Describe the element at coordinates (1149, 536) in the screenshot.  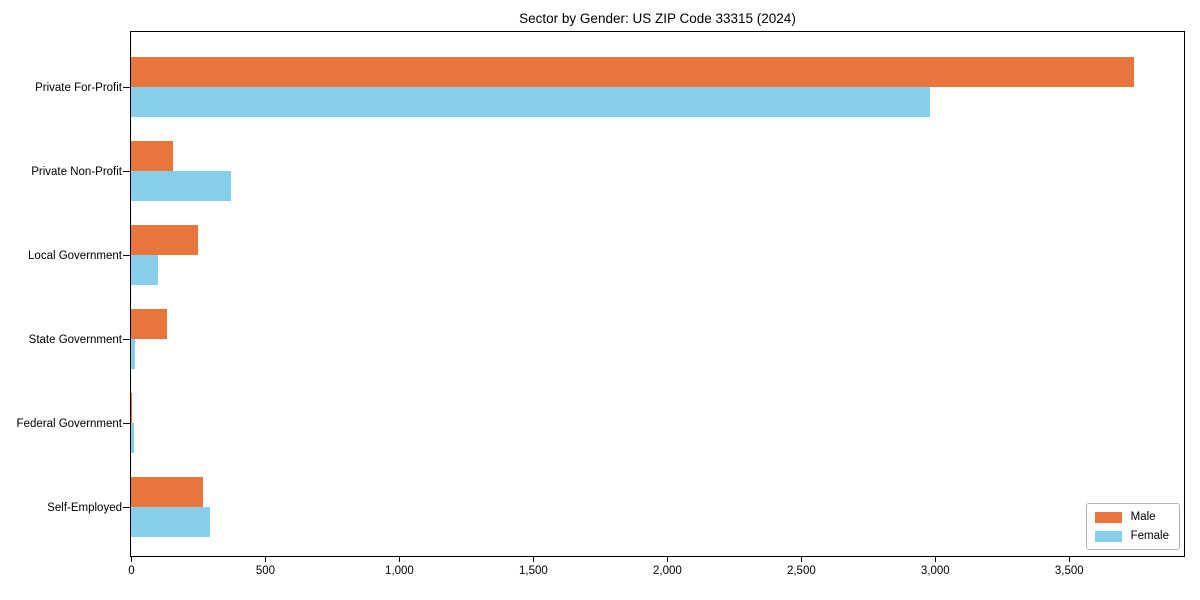
I see `legend-label-female: Female` at that location.